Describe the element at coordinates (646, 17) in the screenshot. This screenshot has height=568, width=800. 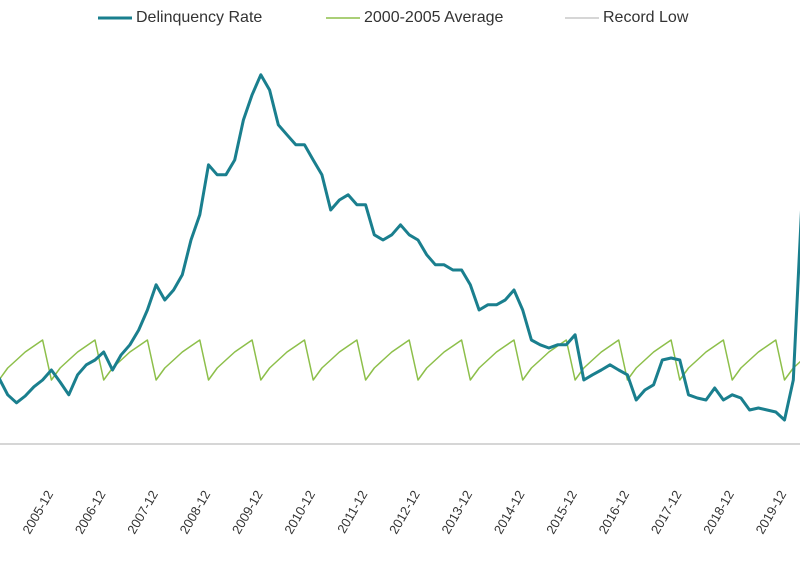
I see `legend-label: Record Low` at that location.